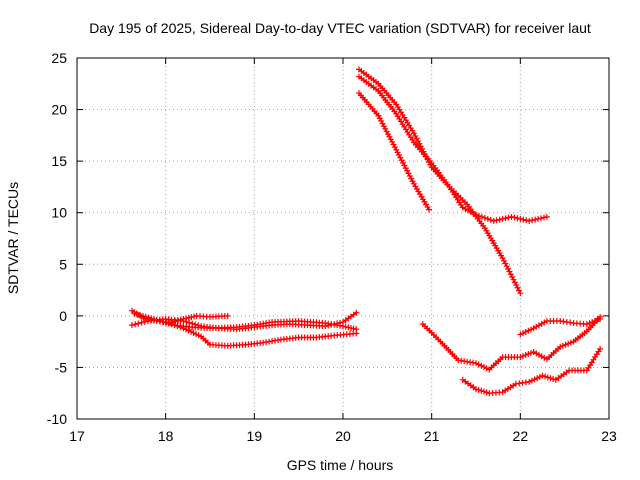  I want to click on x-axis-label: GPS time / hours, so click(340, 465).